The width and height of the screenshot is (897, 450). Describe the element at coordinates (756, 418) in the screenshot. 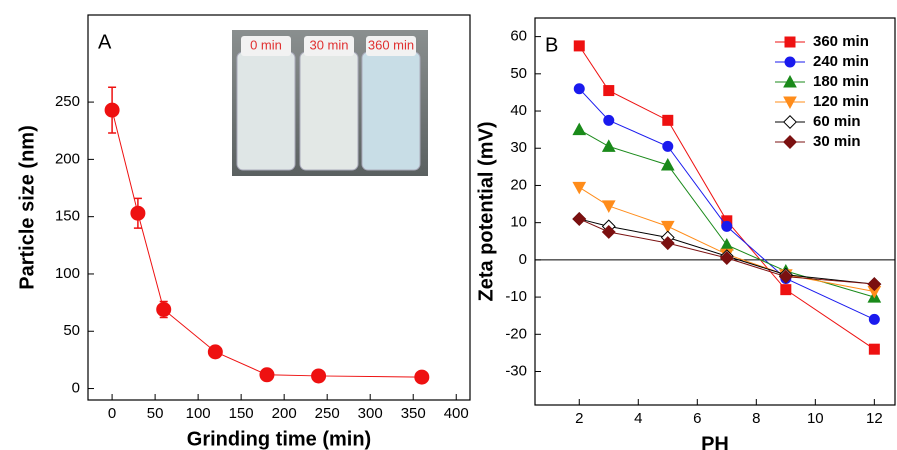

I see `x-tick-label: 8` at that location.